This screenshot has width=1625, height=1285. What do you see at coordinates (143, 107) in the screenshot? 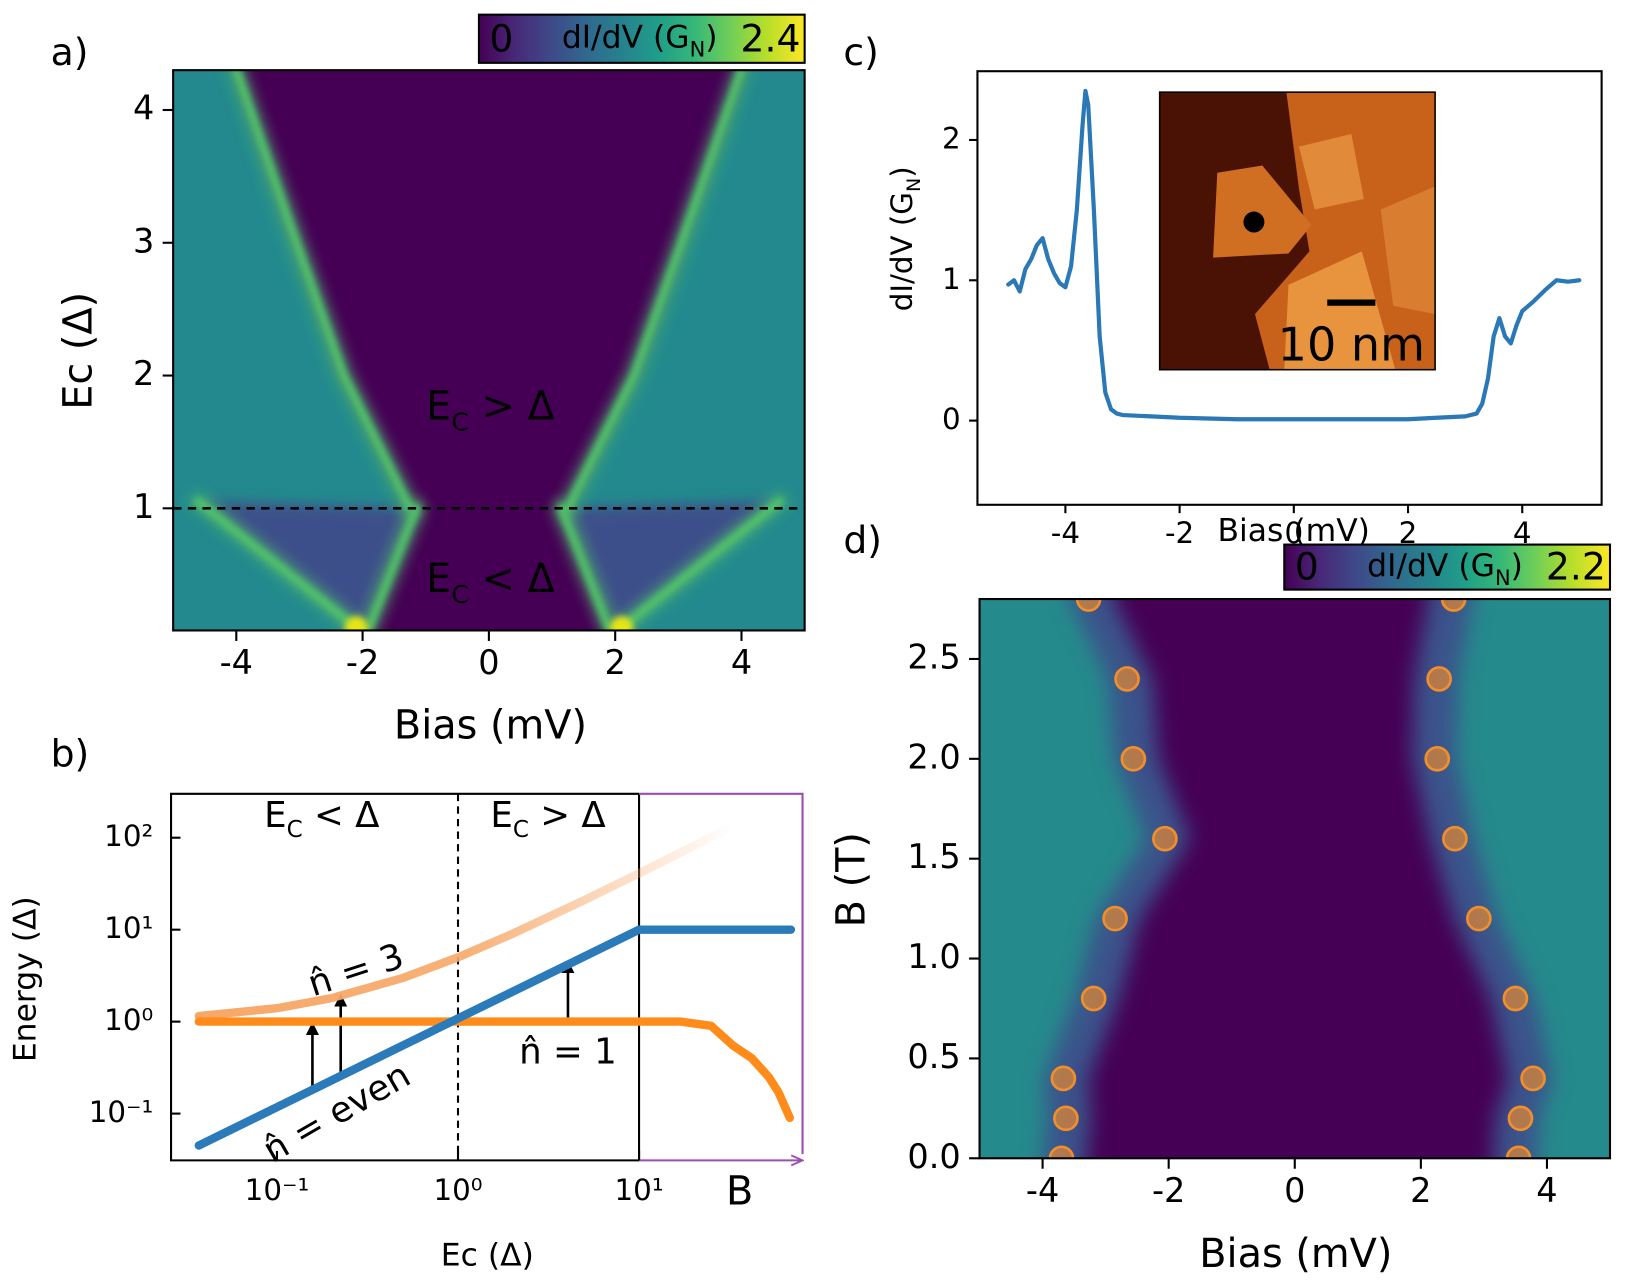
I see `y-tick-label: 4` at bounding box center [143, 107].